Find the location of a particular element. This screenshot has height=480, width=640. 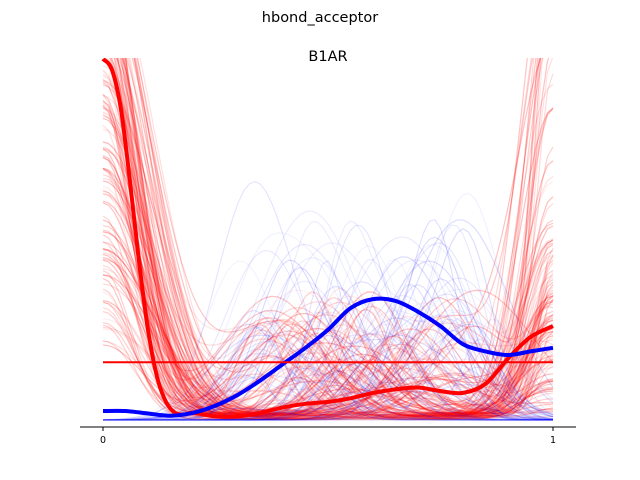

x-axis-ticks: 0 1 is located at coordinates (328, 436).